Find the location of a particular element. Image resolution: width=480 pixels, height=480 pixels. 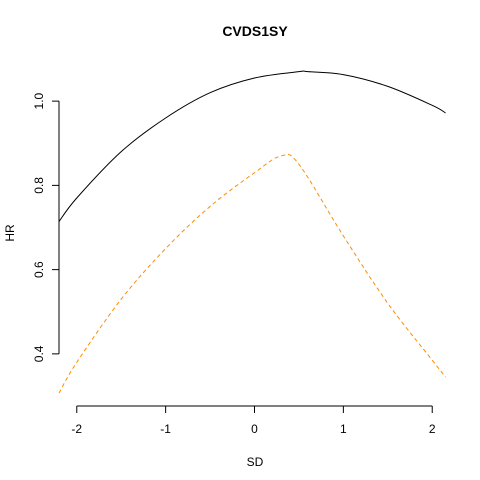

y-tick-label: 0.4 is located at coordinates (39, 353).